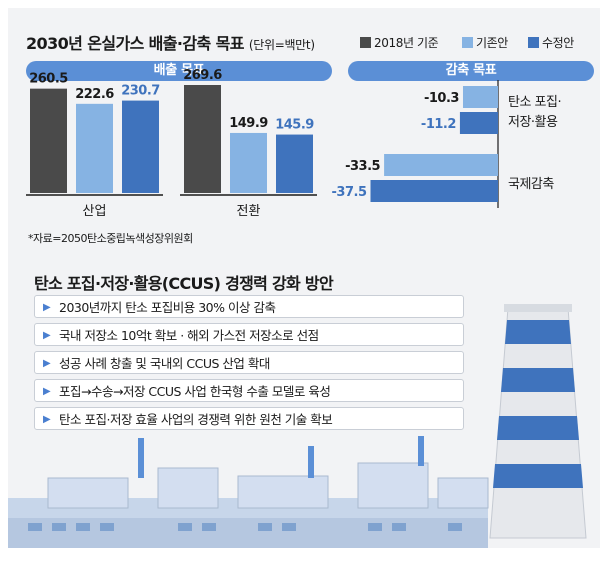 Image resolution: width=610 pixels, height=572 pixels. Describe the element at coordinates (110, 238) in the screenshot. I see `source-note: *자료=2050탄소중립녹색성장위원회` at that location.